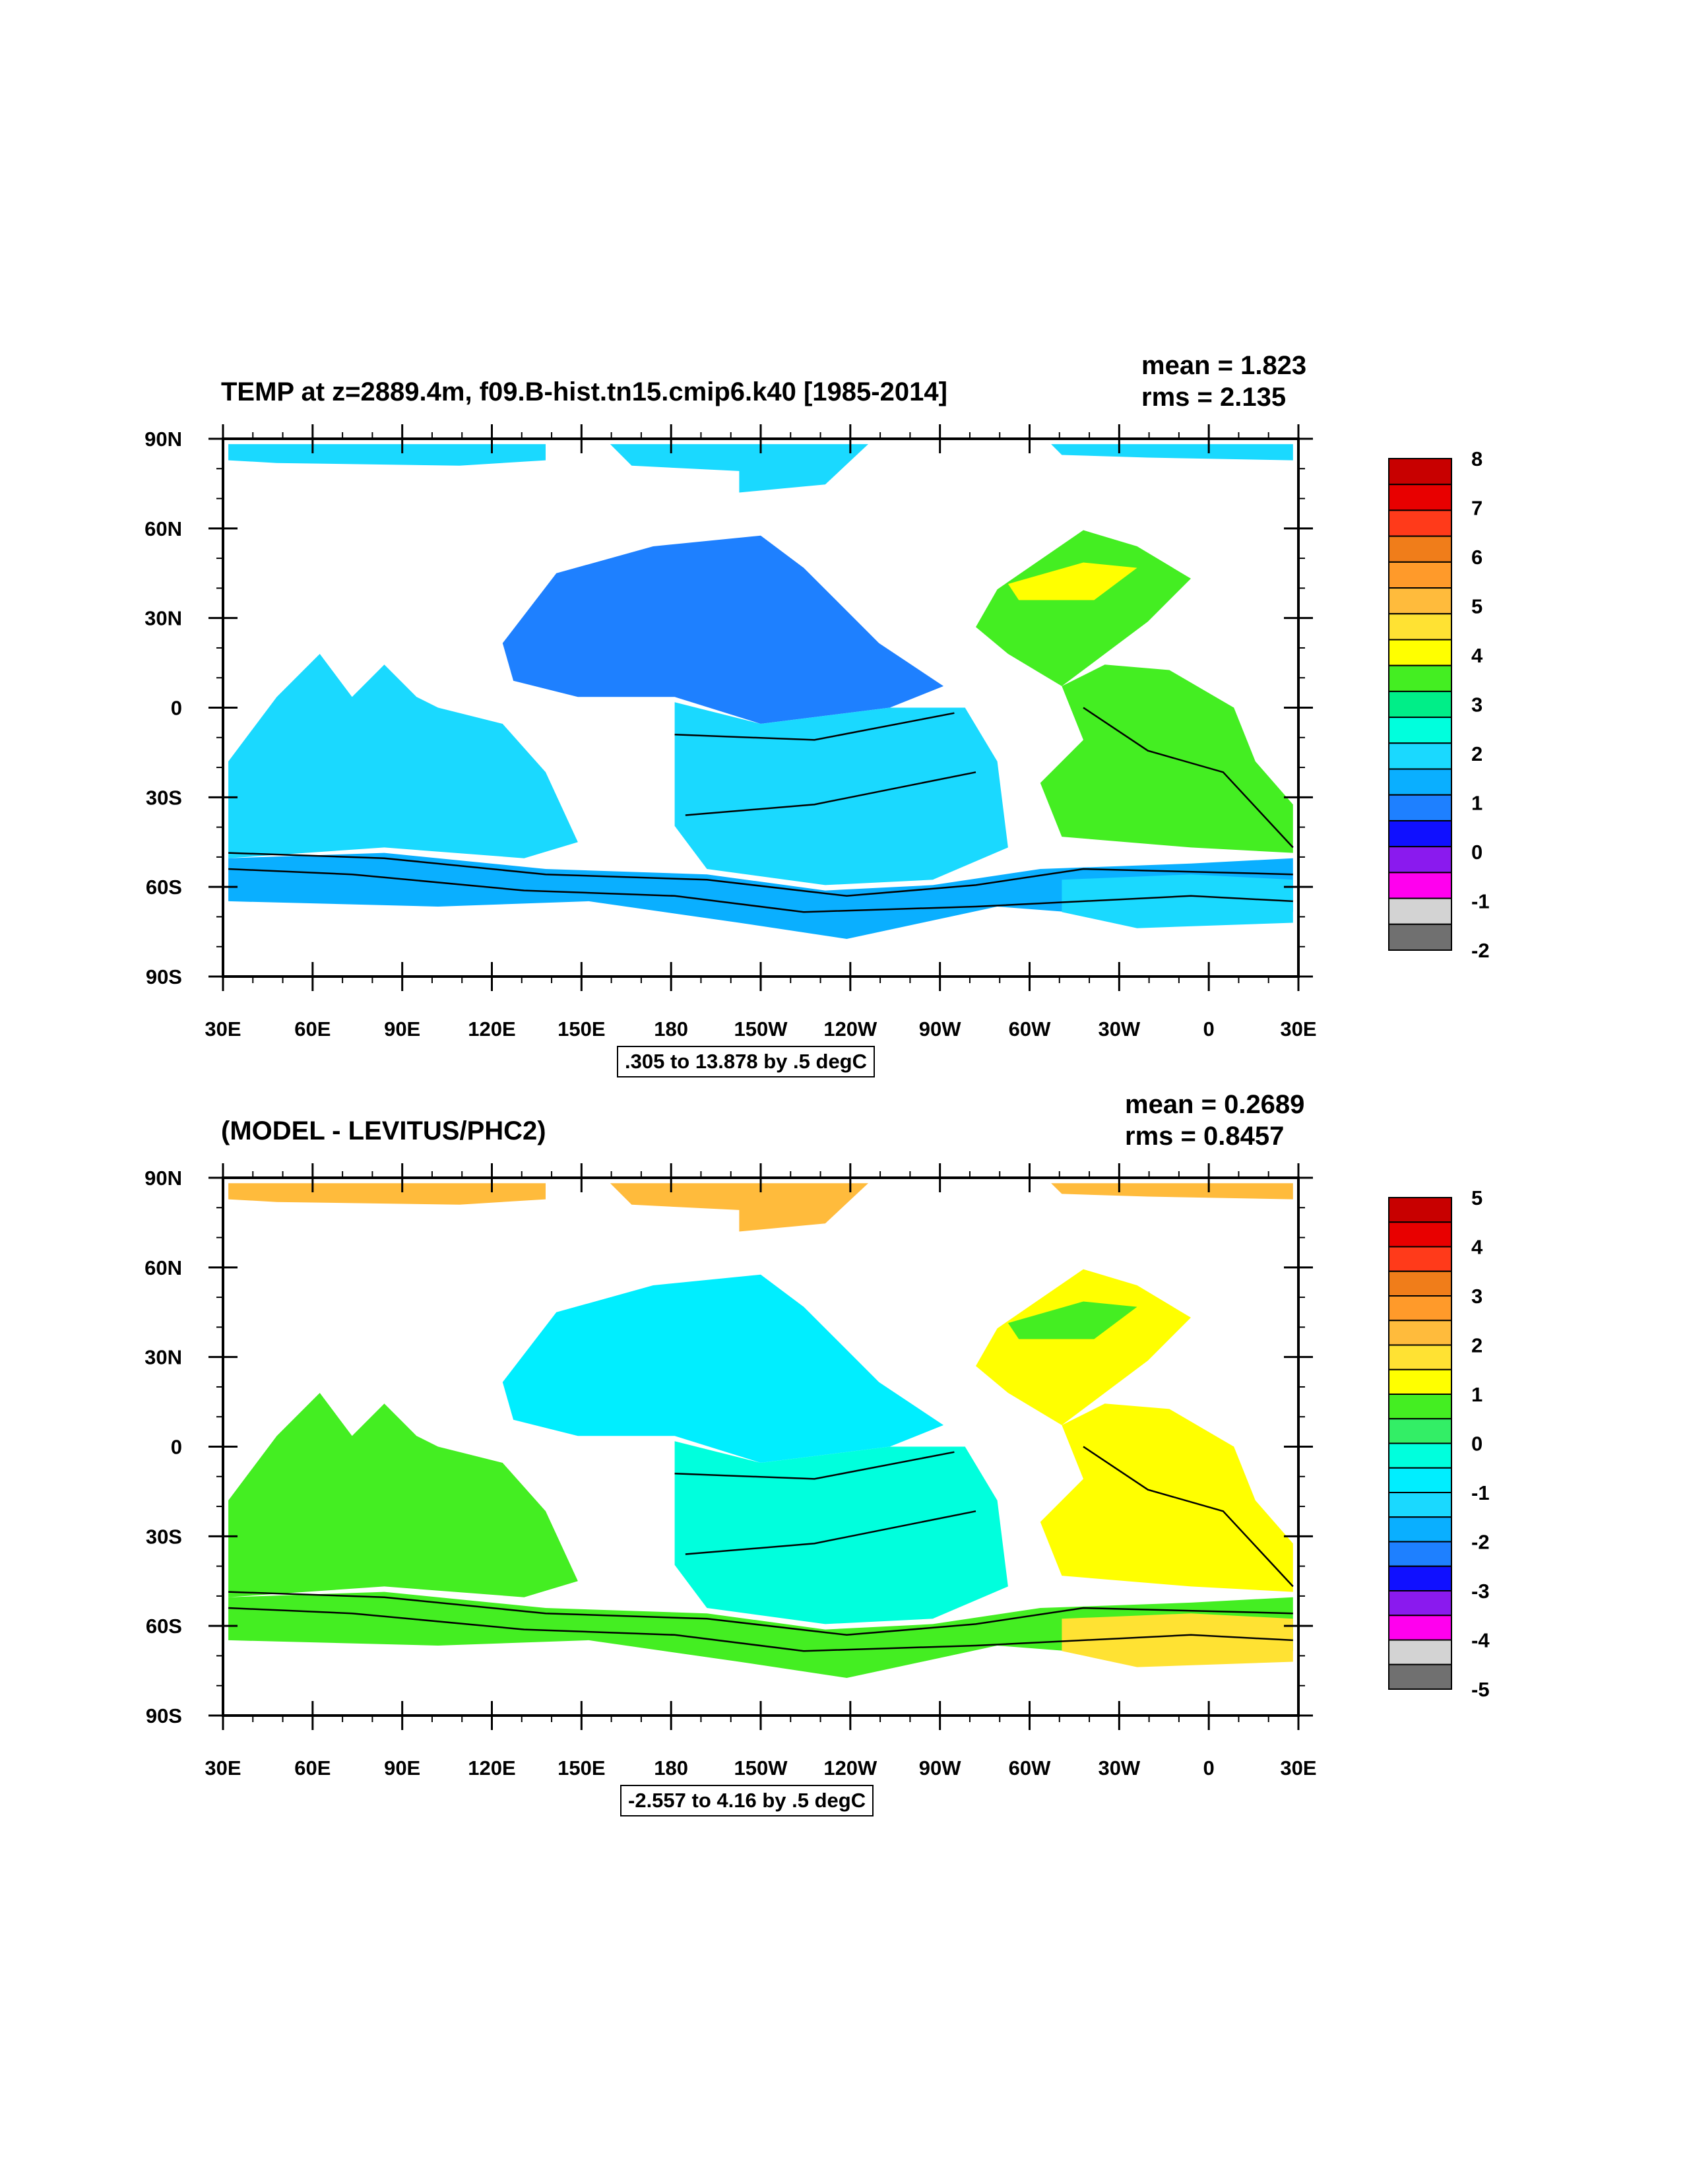  Describe the element at coordinates (940, 1768) in the screenshot. I see `lon-label: 90W` at that location.